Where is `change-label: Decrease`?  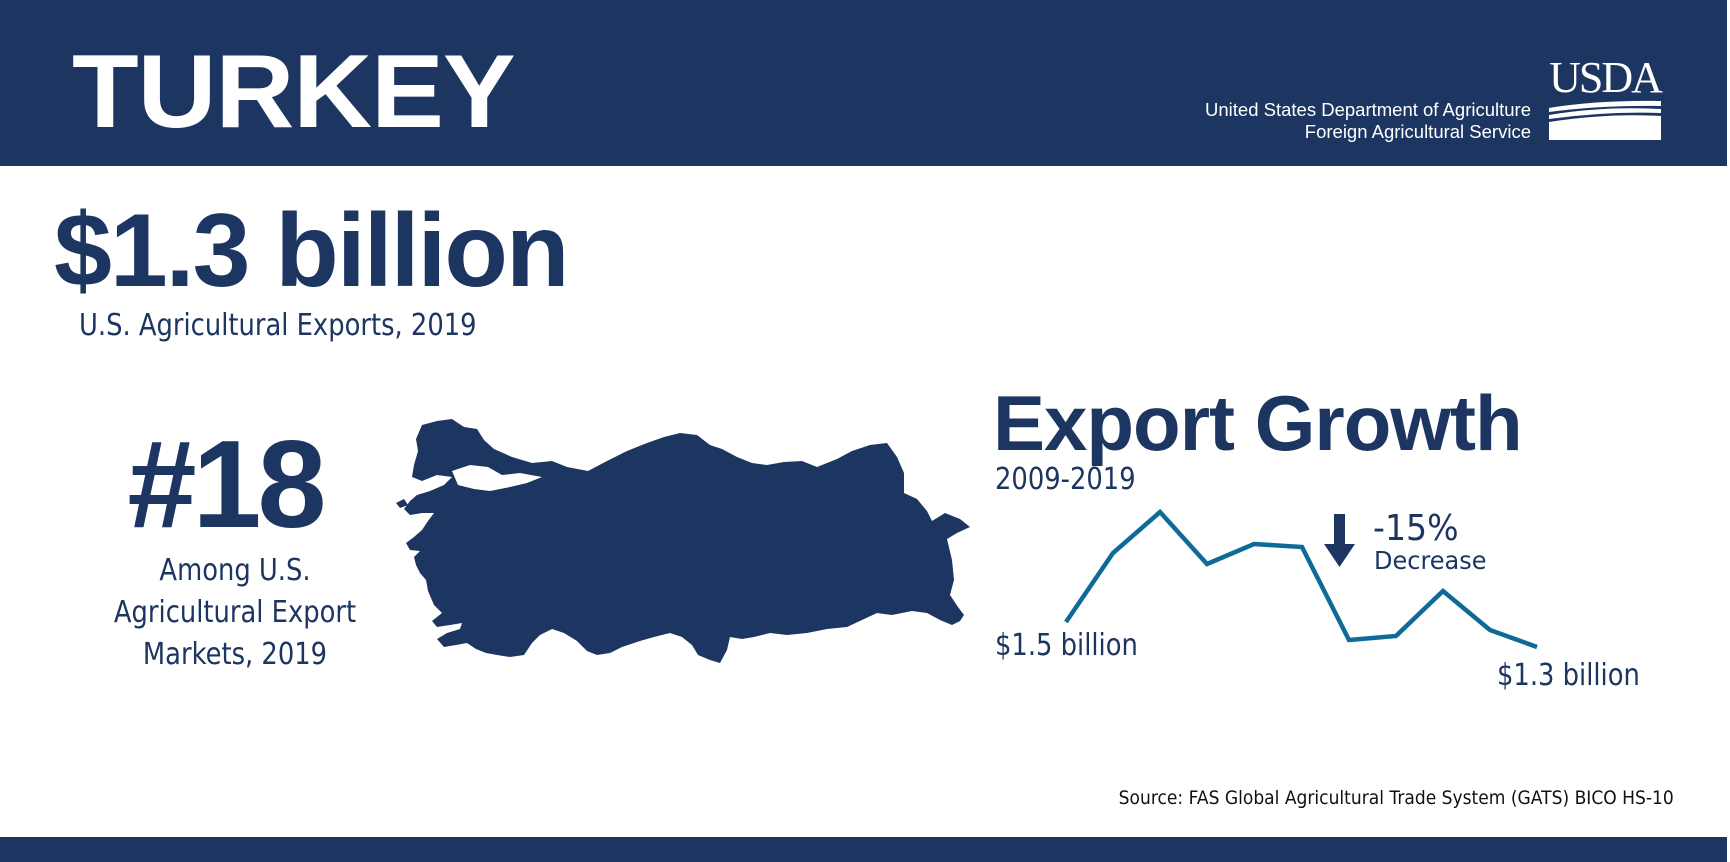
change-label: Decrease is located at coordinates (1430, 560).